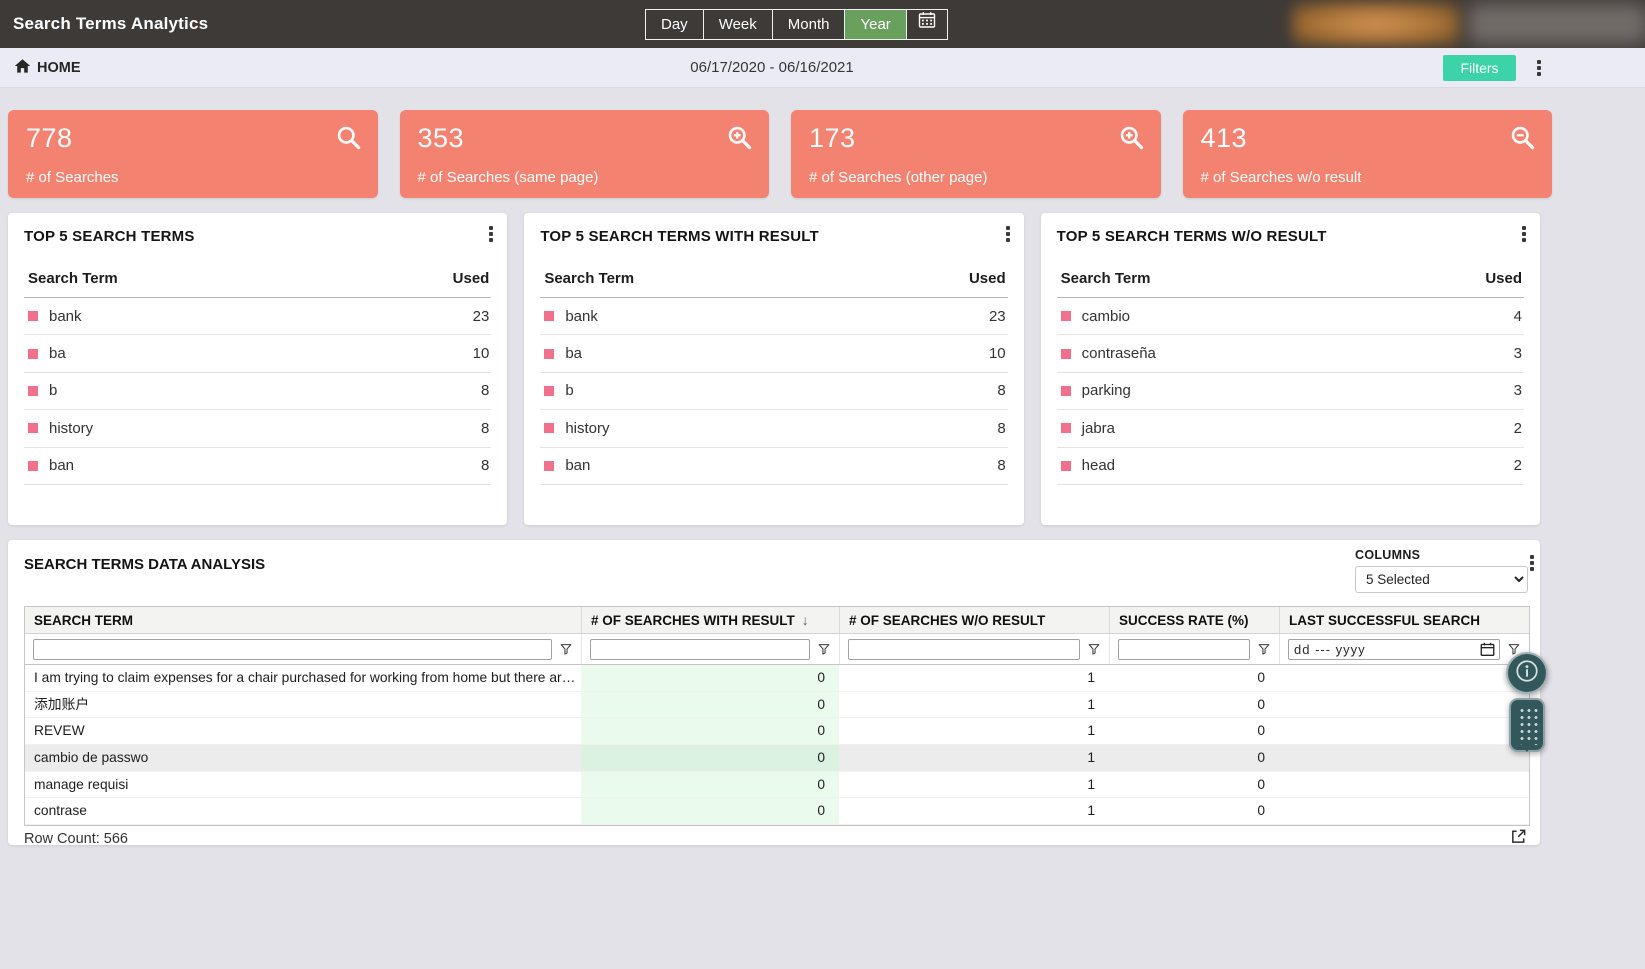  I want to click on kpi-card-searches-no-result: 413 # of Searches w/o result, so click(1367, 154).